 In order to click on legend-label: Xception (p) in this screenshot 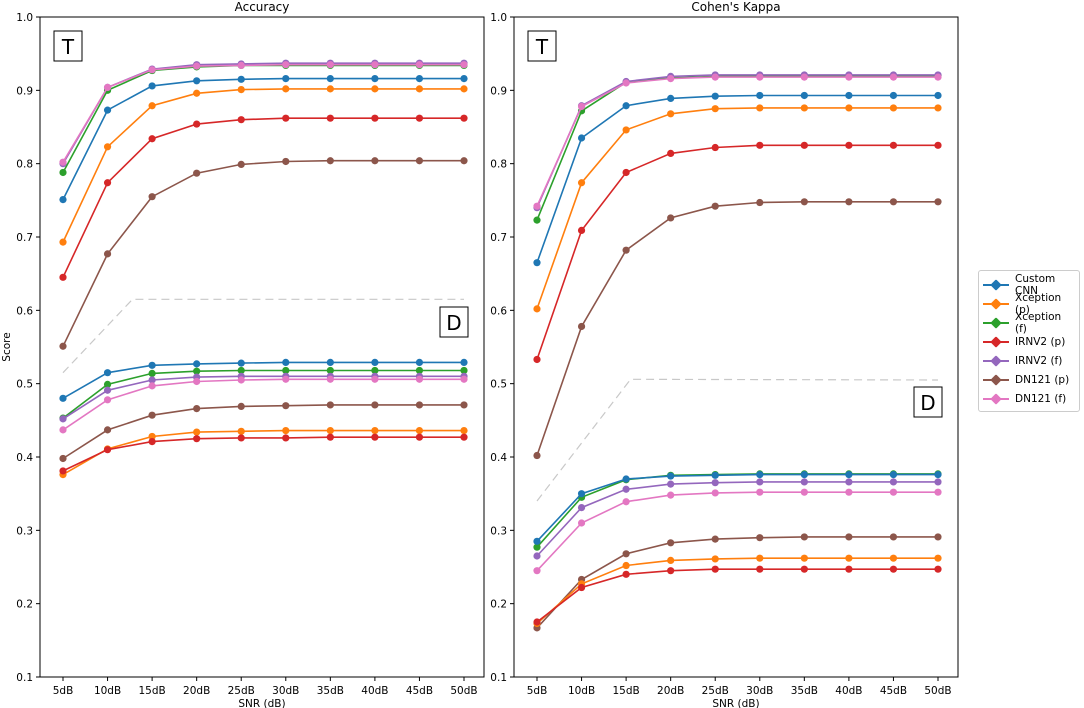, I will do `click(1038, 303)`.